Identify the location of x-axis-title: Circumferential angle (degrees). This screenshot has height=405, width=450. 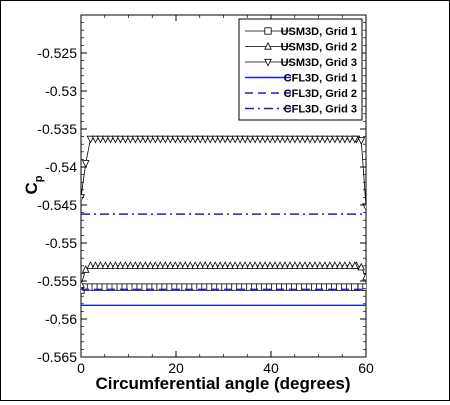
(222, 383).